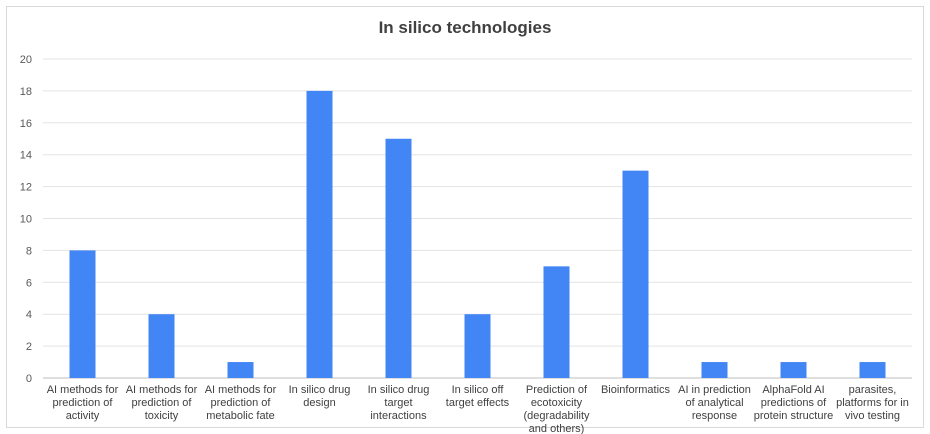  What do you see at coordinates (478, 396) in the screenshot?
I see `x-tick-label: In silico off target effects` at bounding box center [478, 396].